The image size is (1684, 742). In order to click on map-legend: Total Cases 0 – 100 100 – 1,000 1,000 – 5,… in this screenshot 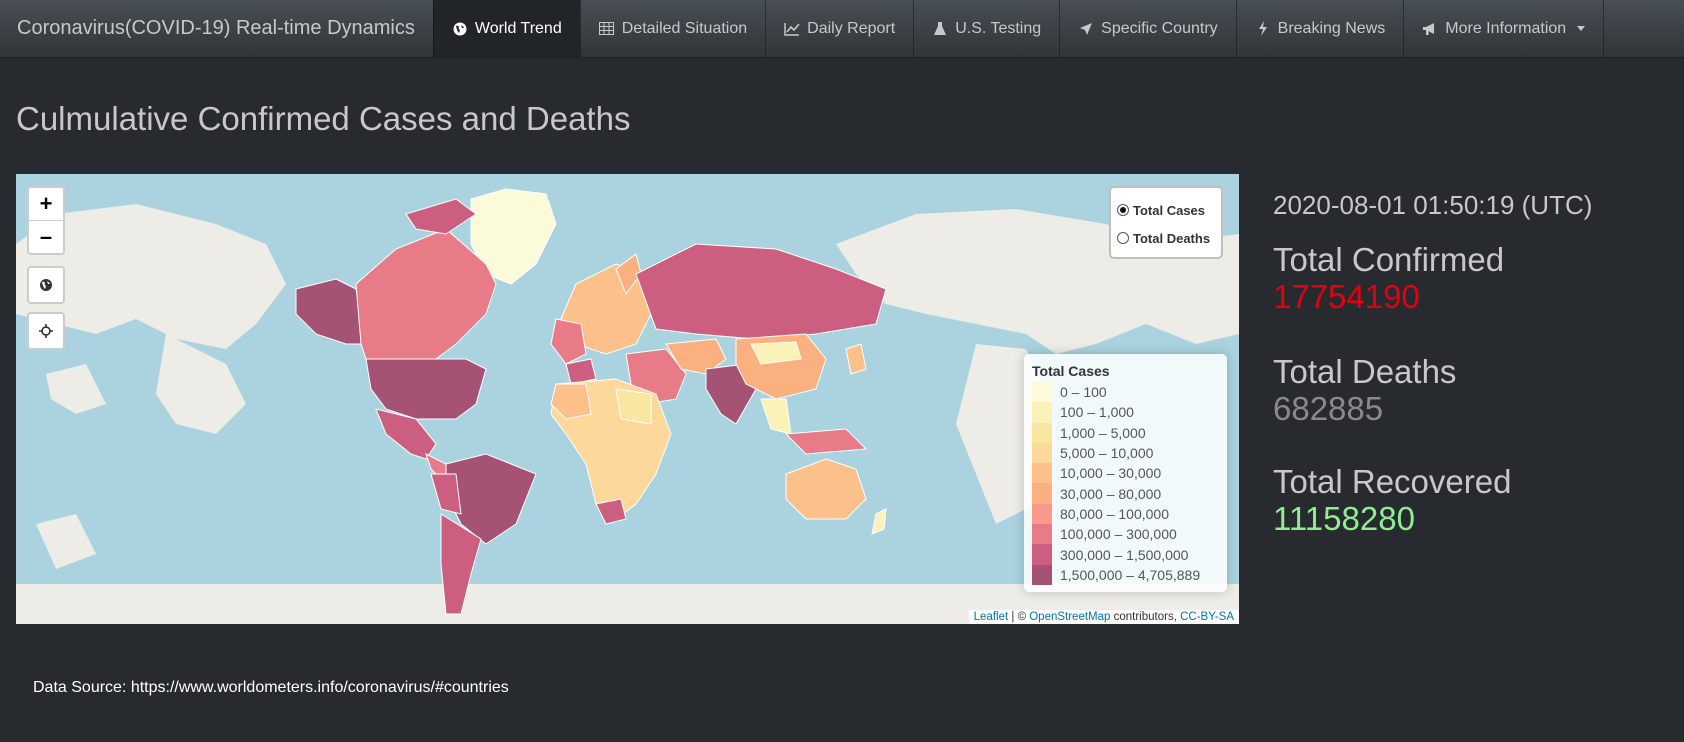, I will do `click(1125, 473)`.